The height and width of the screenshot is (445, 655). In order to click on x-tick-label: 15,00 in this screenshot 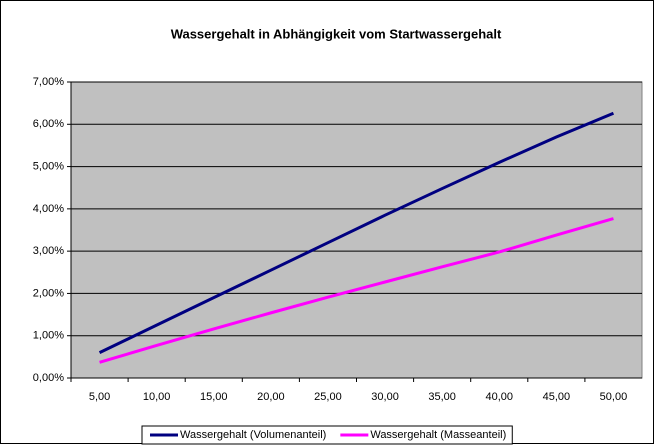, I will do `click(214, 397)`.